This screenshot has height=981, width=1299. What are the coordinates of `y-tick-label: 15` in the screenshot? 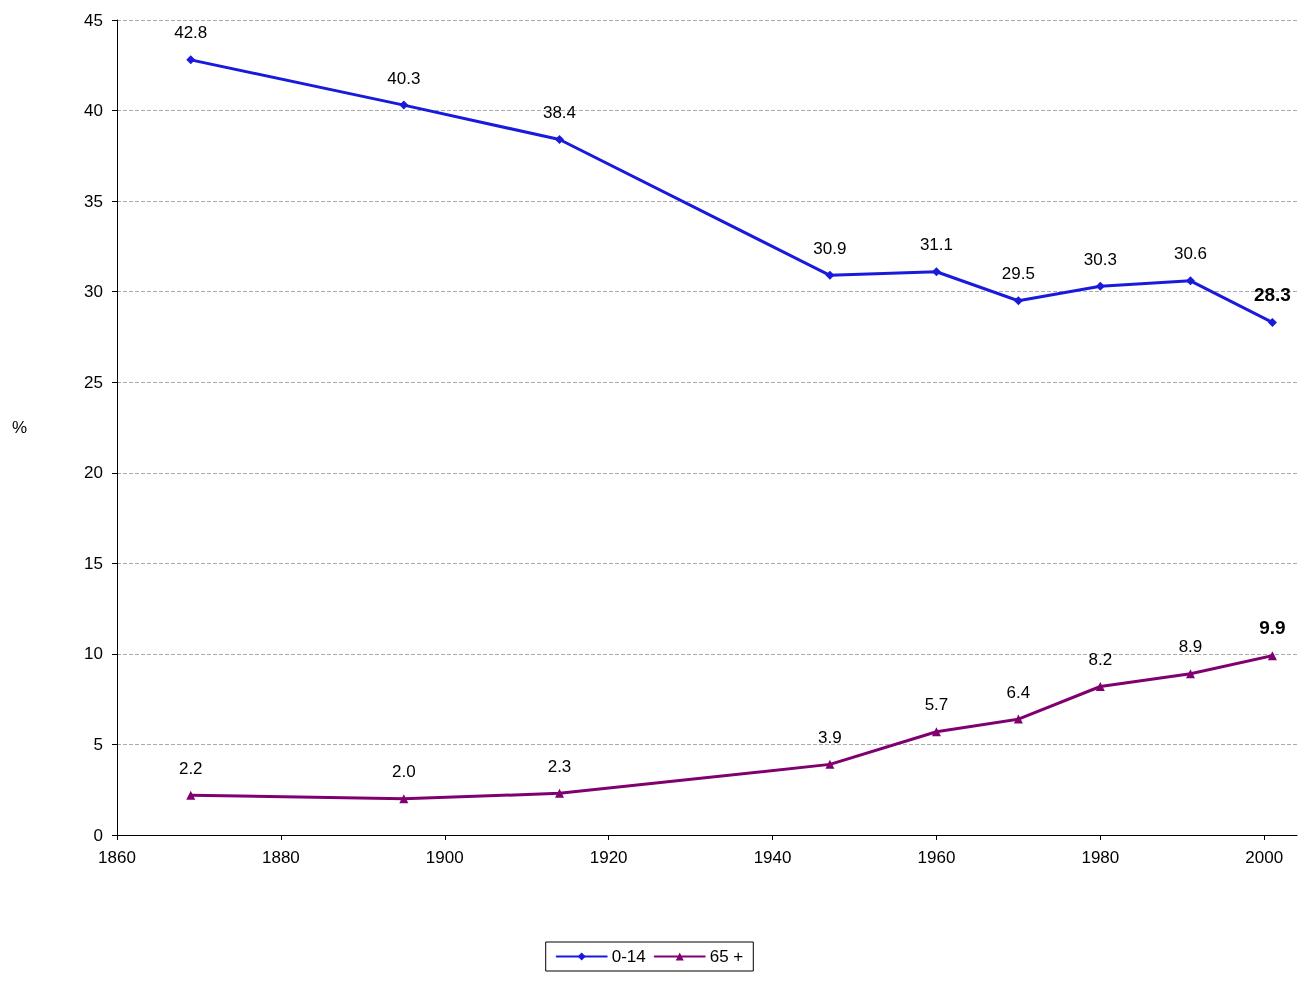 It's located at (93, 563).